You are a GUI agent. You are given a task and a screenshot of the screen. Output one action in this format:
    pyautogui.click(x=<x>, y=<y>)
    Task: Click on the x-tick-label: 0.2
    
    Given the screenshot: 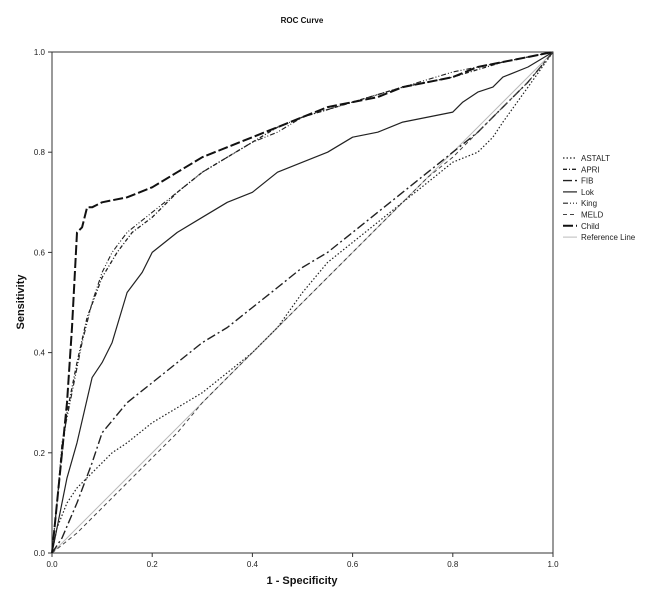 What is the action you would take?
    pyautogui.click(x=153, y=564)
    